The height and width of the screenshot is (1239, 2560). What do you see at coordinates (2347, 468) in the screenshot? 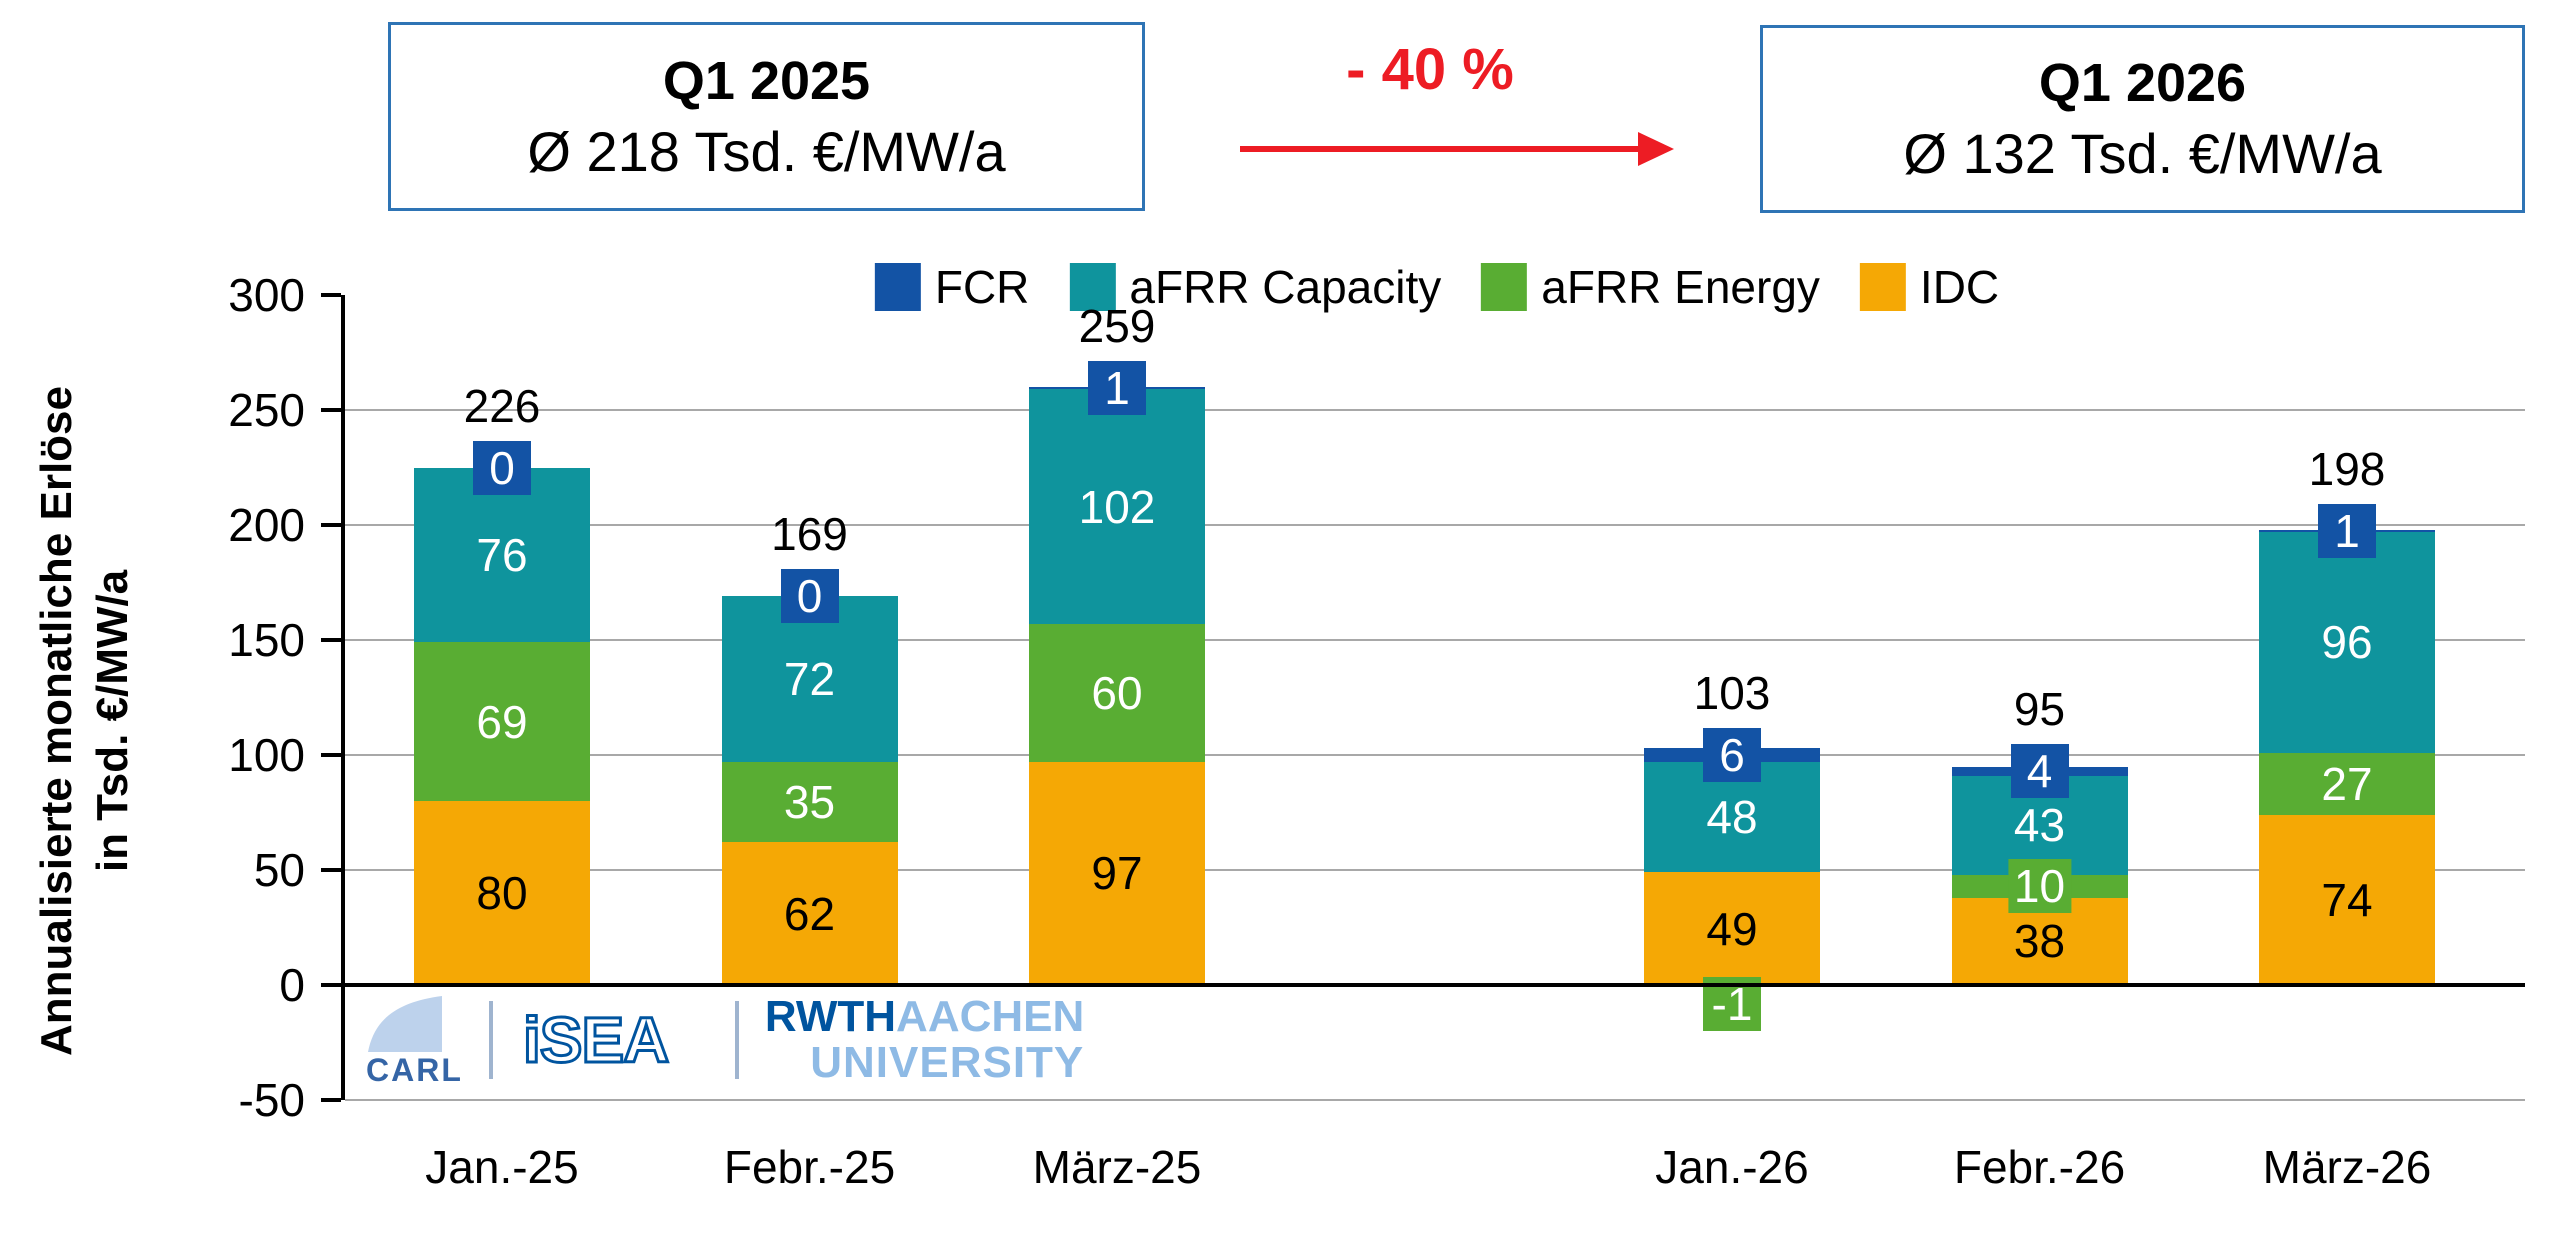
I see `bar-total-label: 198` at bounding box center [2347, 468].